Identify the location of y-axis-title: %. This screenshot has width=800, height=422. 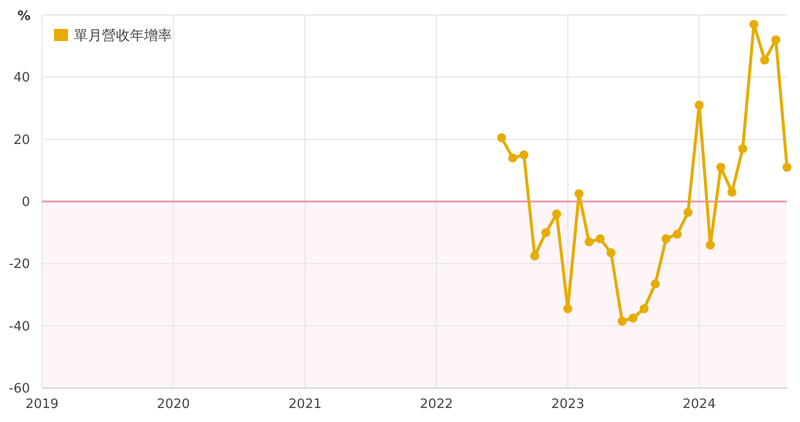
(24, 16).